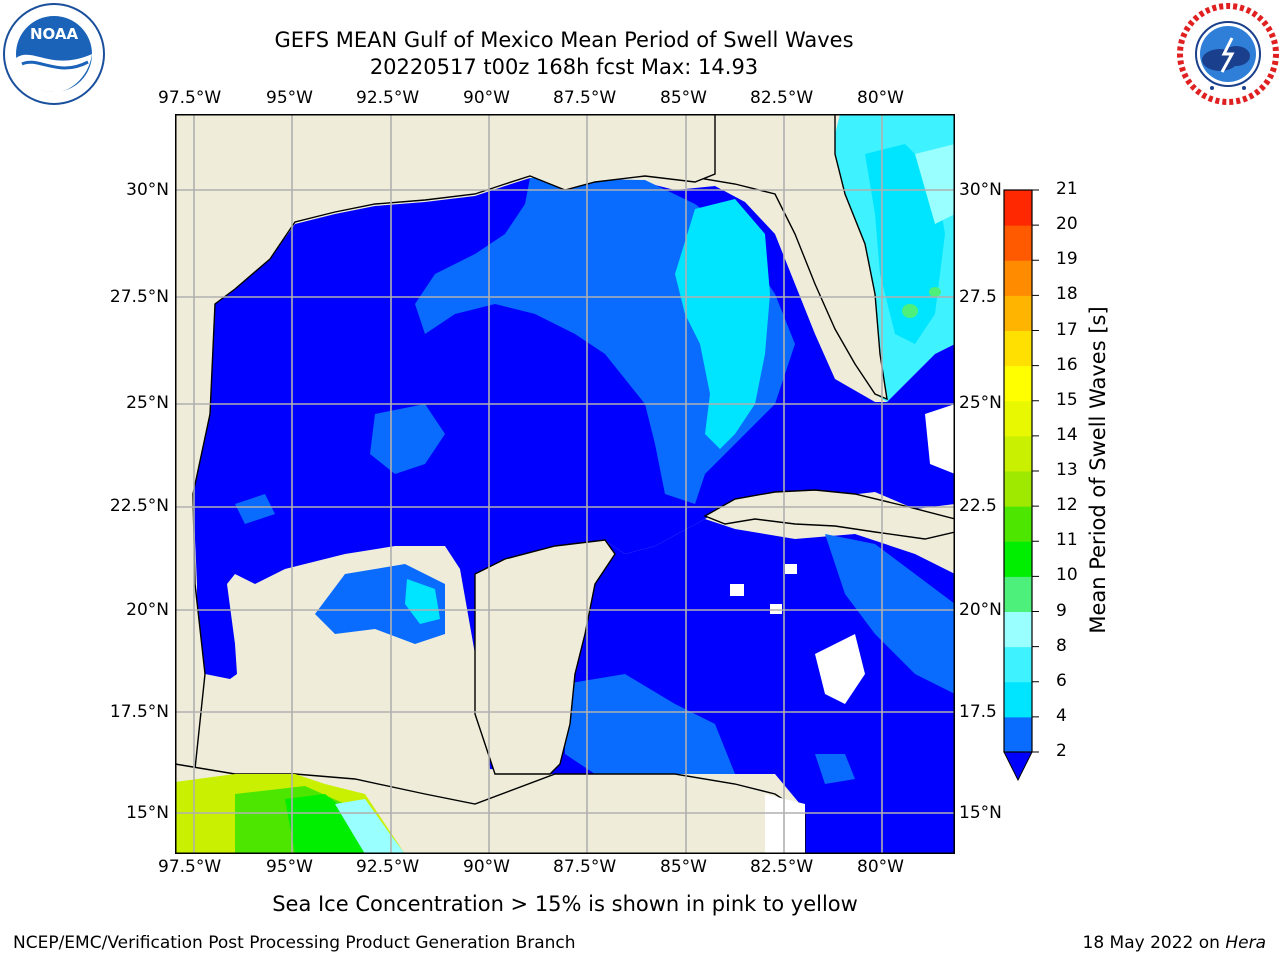  I want to click on footer-date: 18 May 2022 on Hera, so click(1175, 943).